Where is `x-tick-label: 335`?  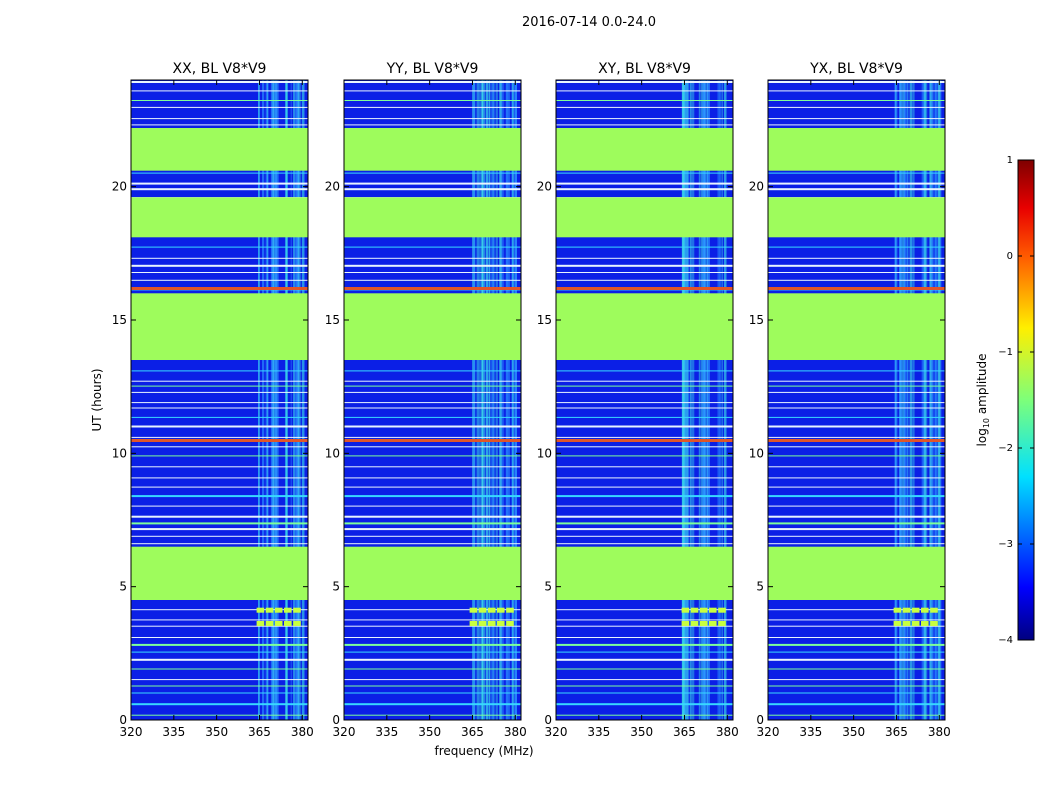
x-tick-label: 335 is located at coordinates (810, 732).